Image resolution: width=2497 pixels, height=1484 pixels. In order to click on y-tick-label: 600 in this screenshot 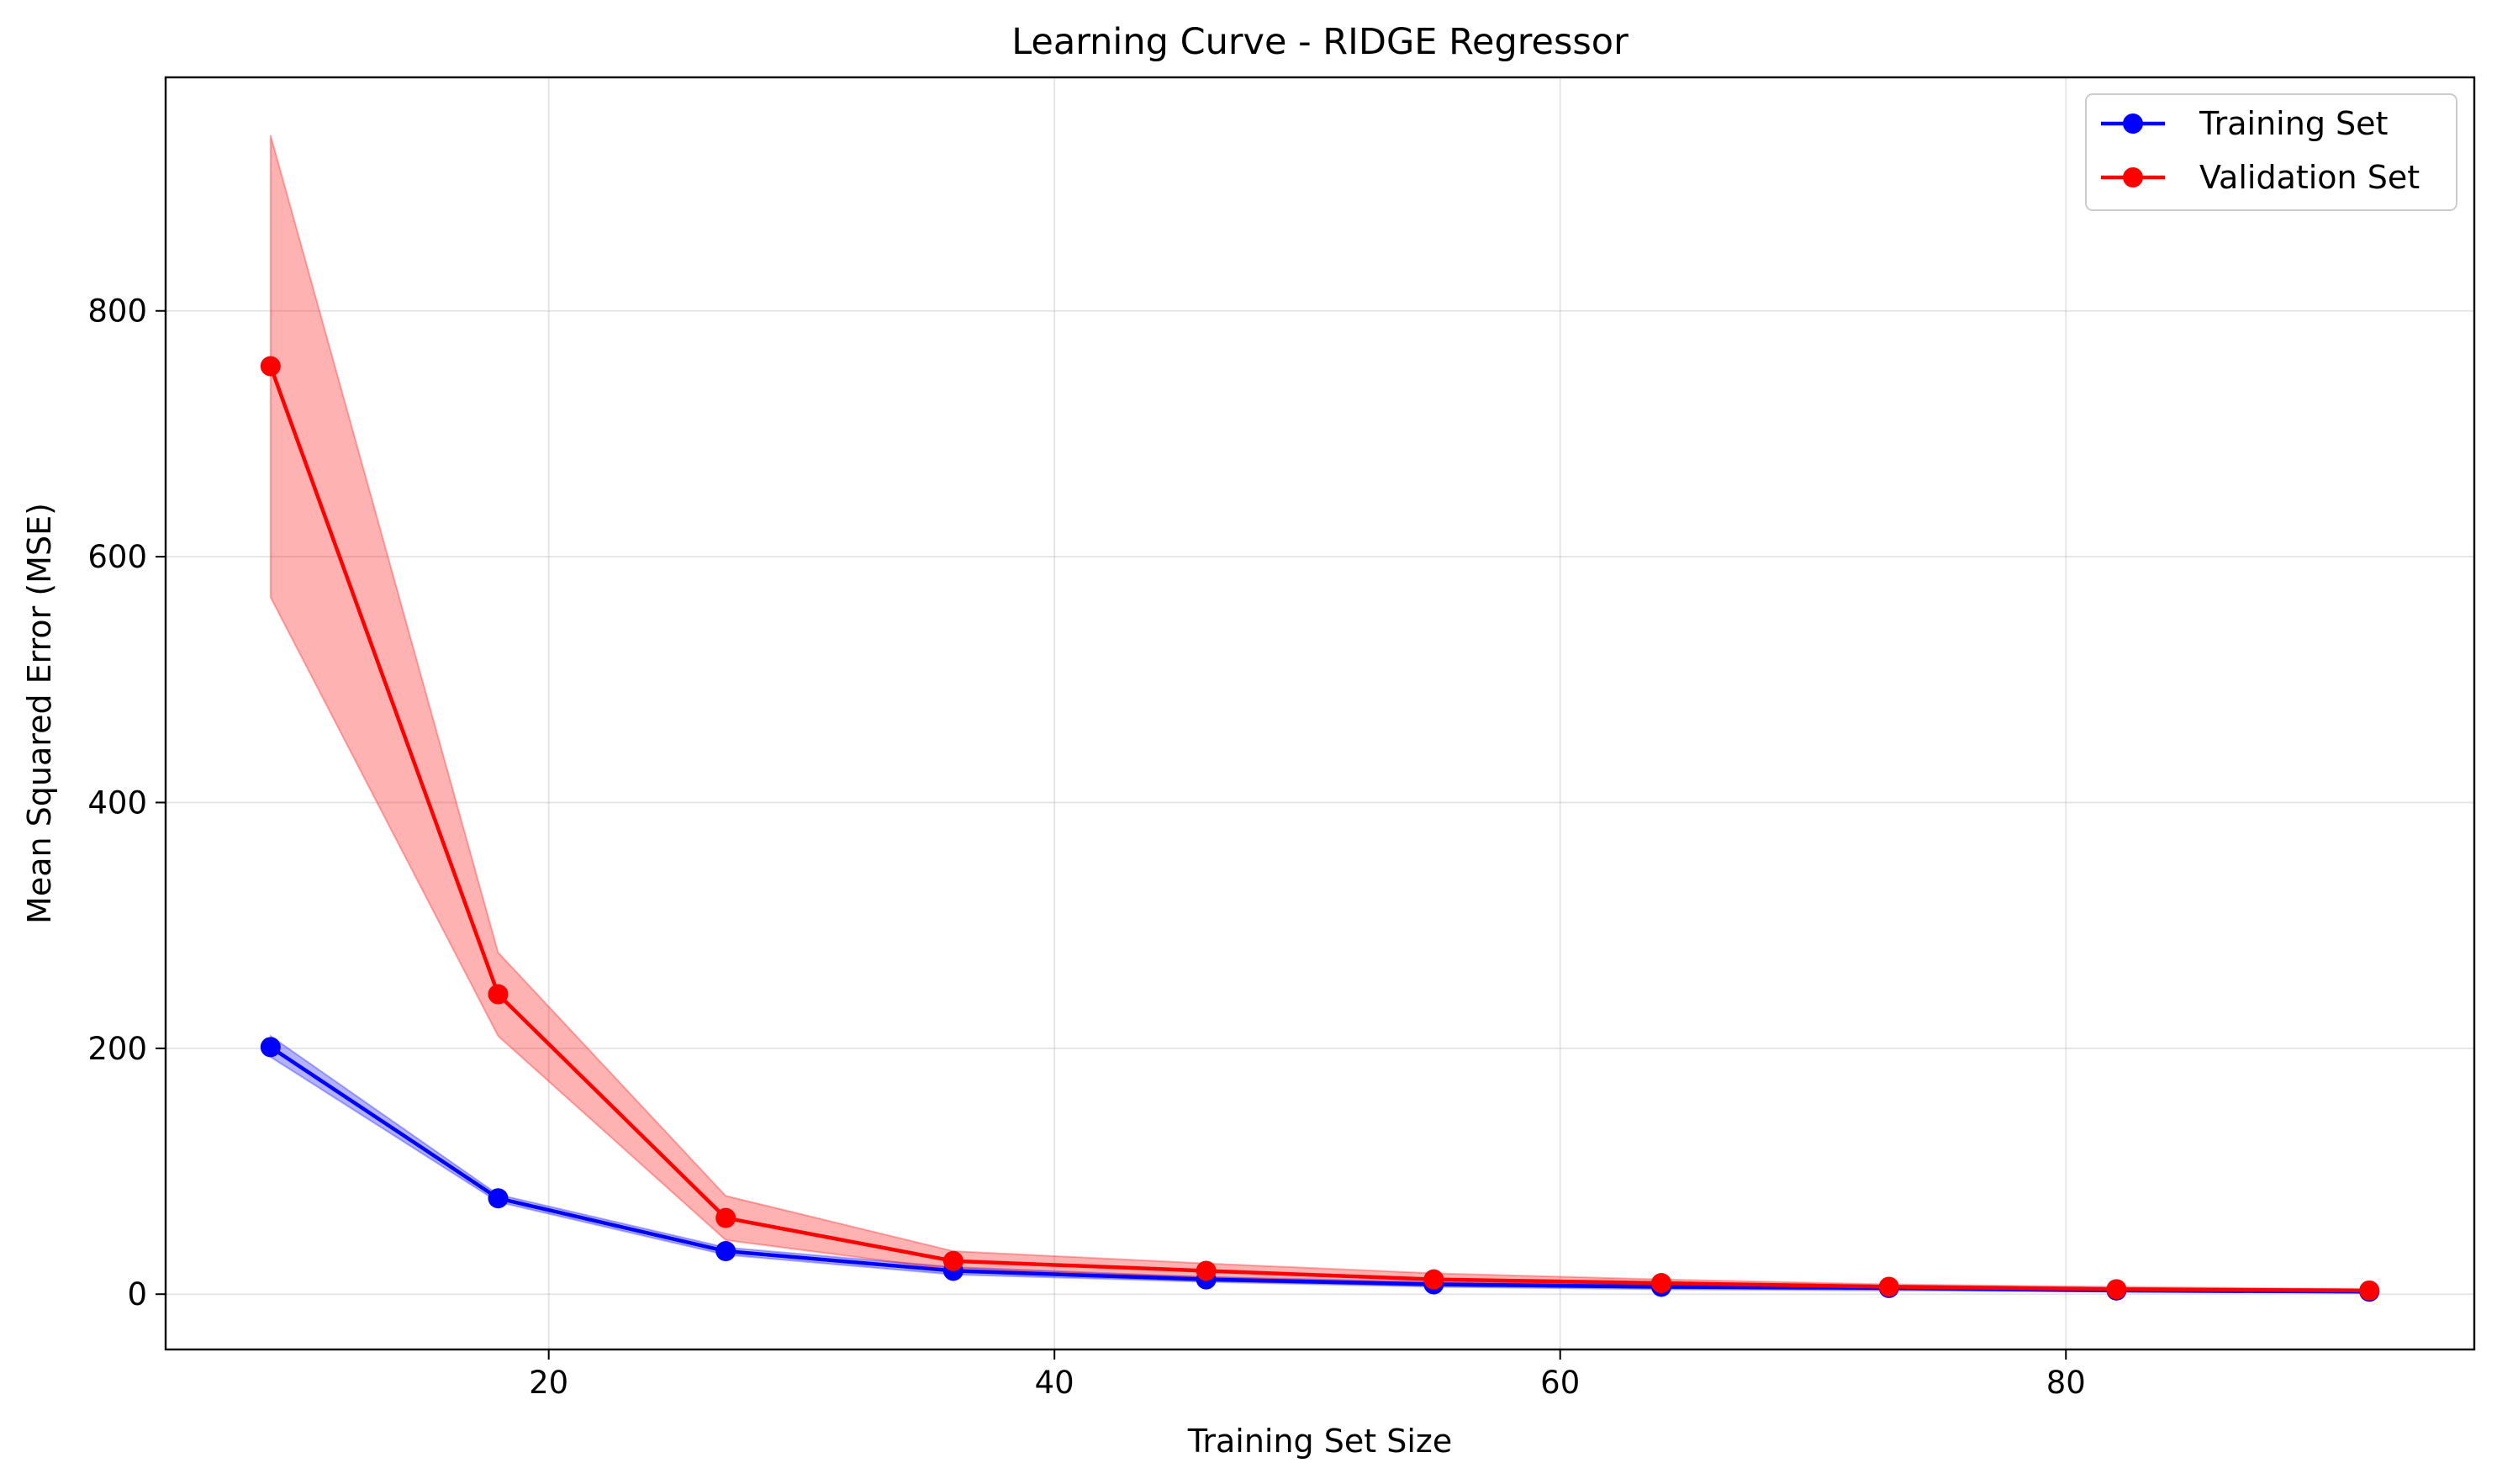, I will do `click(117, 557)`.